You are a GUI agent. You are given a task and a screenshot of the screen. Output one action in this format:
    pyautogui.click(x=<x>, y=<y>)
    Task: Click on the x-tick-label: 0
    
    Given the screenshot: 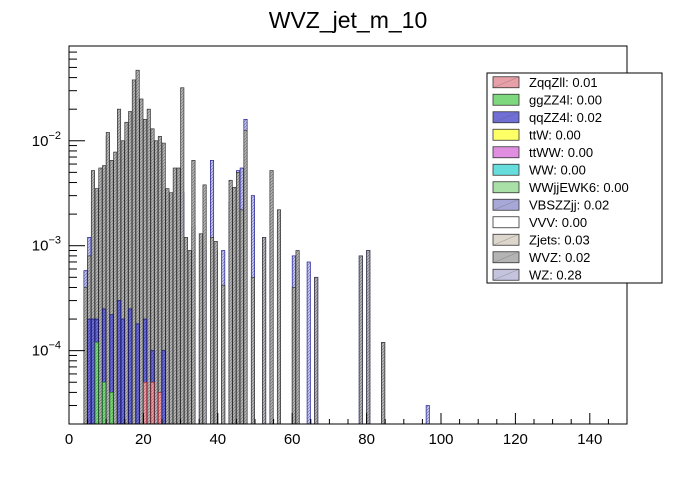 What is the action you would take?
    pyautogui.click(x=69, y=439)
    